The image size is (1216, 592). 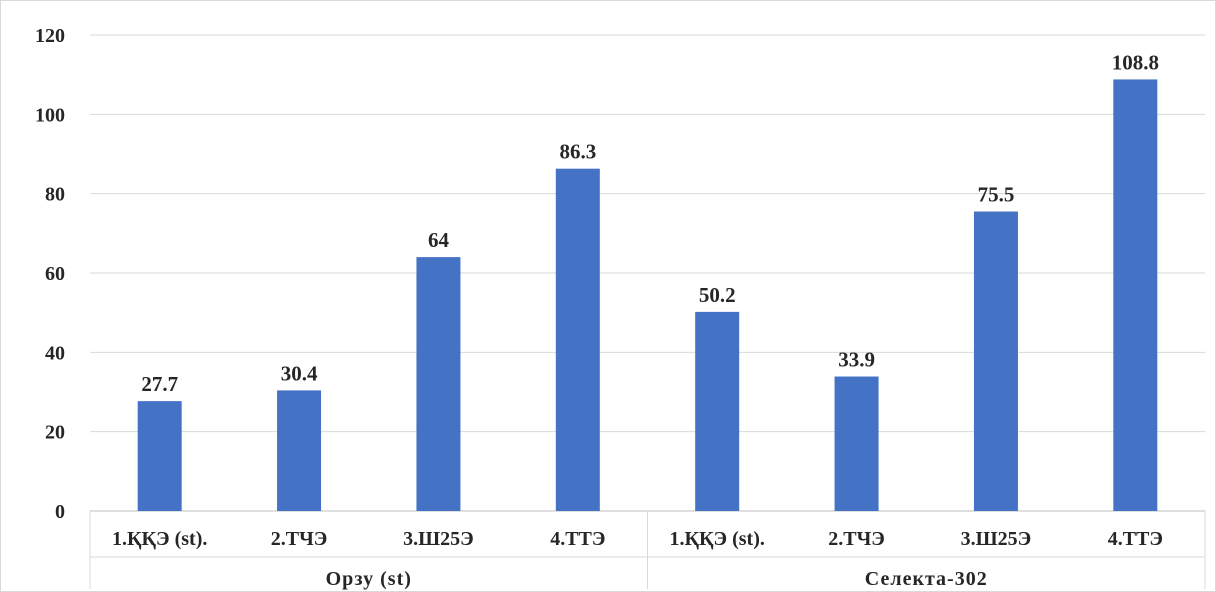 What do you see at coordinates (60, 512) in the screenshot?
I see `y-tick-label: 0` at bounding box center [60, 512].